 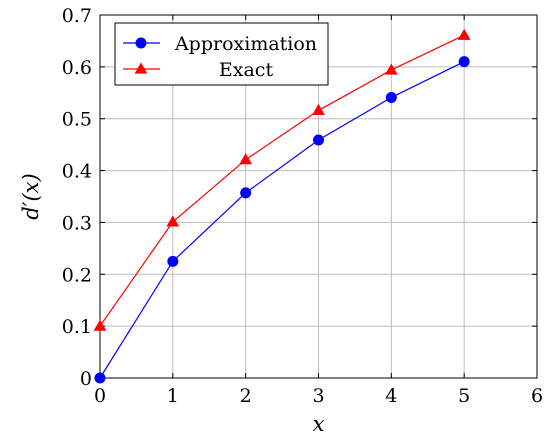 What do you see at coordinates (245, 44) in the screenshot?
I see `legend-label: Approximation` at bounding box center [245, 44].